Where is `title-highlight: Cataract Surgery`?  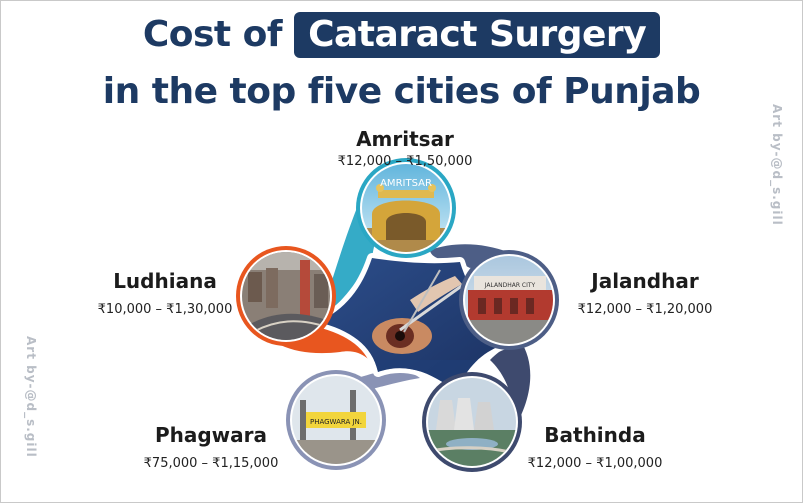 title-highlight: Cataract Surgery is located at coordinates (477, 35).